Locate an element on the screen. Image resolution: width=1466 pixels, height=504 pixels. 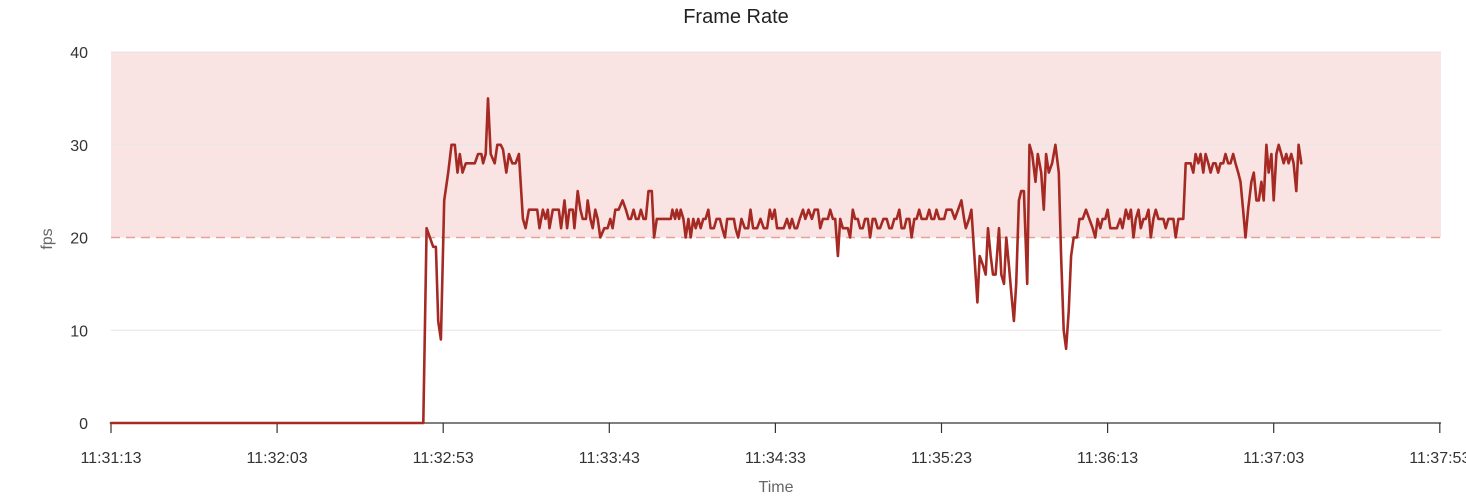
y-tick-label: 30 is located at coordinates (79, 146).